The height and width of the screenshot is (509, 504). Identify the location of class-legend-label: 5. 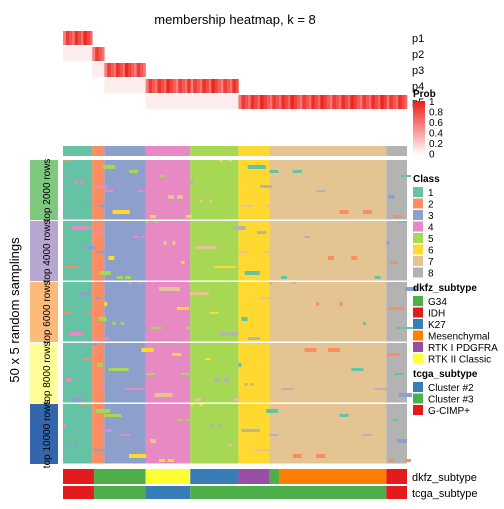
(431, 239).